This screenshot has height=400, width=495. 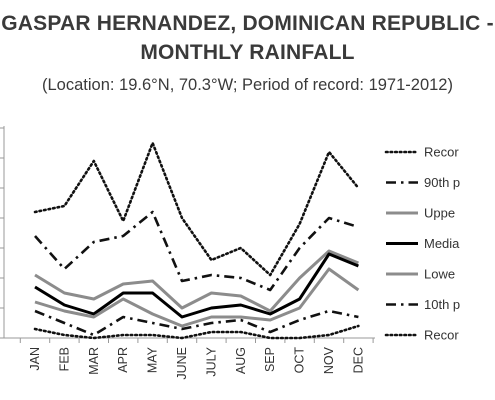 I want to click on legend-label-5: Lowe, so click(x=439, y=274).